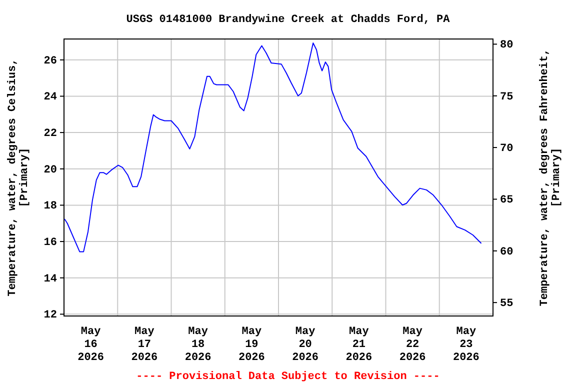 Image resolution: width=576 pixels, height=384 pixels. What do you see at coordinates (507, 46) in the screenshot?
I see `y2-tick-label: 80` at bounding box center [507, 46].